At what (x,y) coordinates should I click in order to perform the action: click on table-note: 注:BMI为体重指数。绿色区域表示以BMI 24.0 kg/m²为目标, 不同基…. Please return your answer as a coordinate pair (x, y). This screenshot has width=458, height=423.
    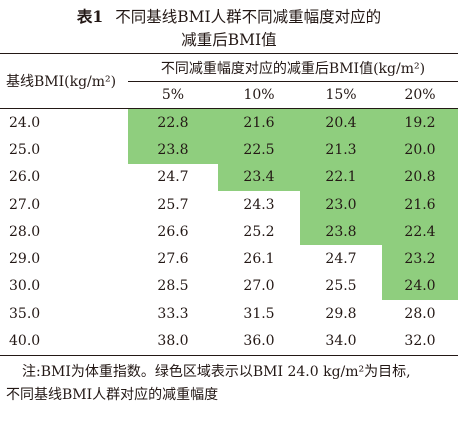
    Looking at the image, I should click on (229, 381).